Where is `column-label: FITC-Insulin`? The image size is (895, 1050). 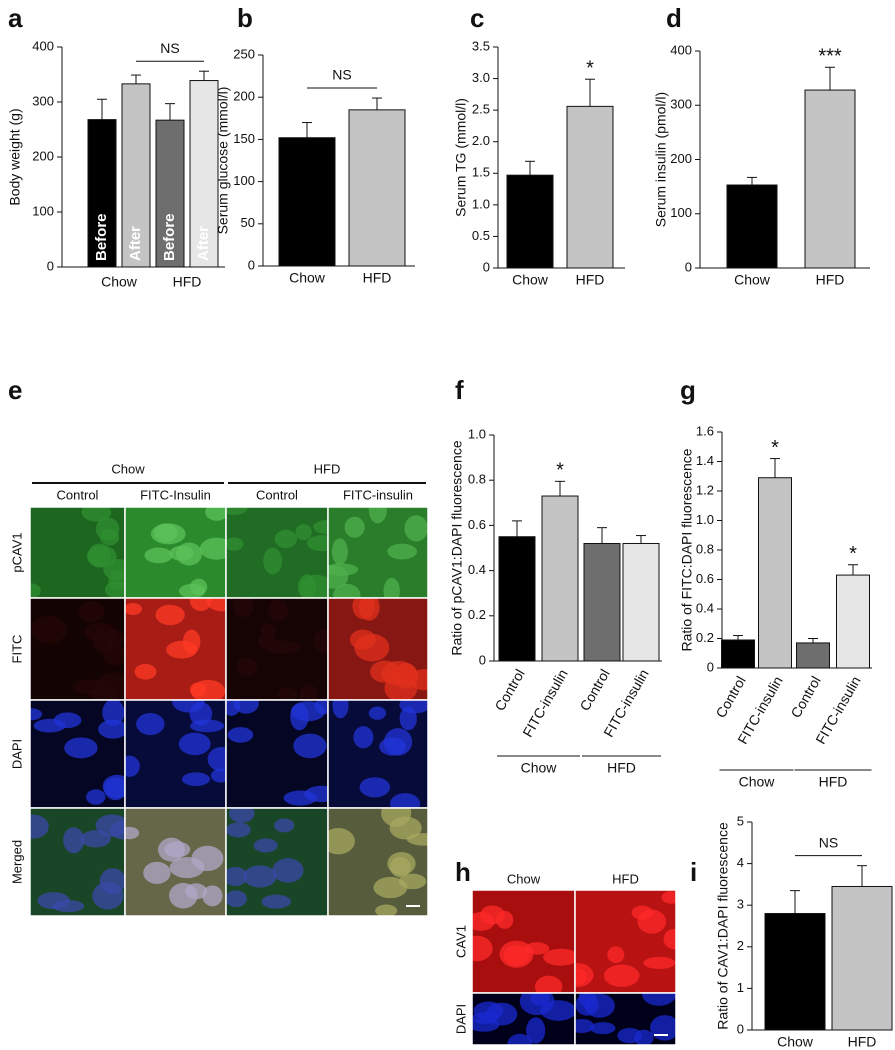 column-label: FITC-Insulin is located at coordinates (175, 494).